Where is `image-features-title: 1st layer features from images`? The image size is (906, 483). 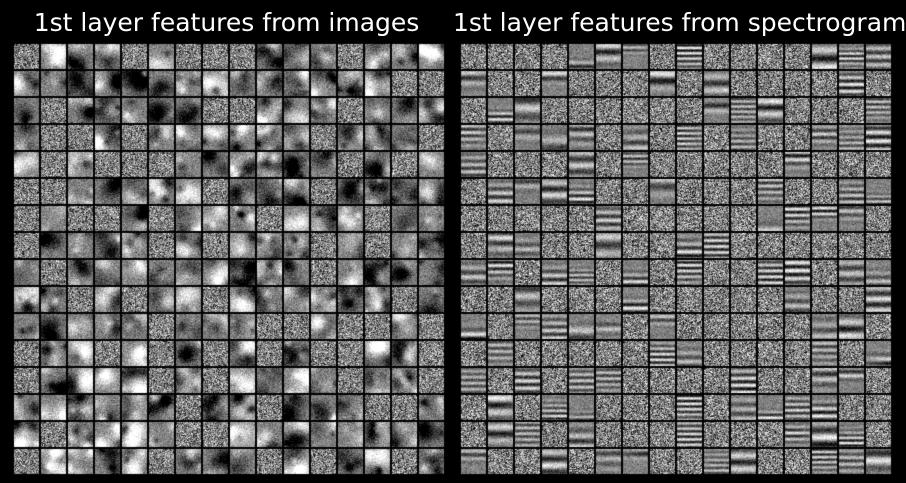
image-features-title: 1st layer features from images is located at coordinates (226, 22).